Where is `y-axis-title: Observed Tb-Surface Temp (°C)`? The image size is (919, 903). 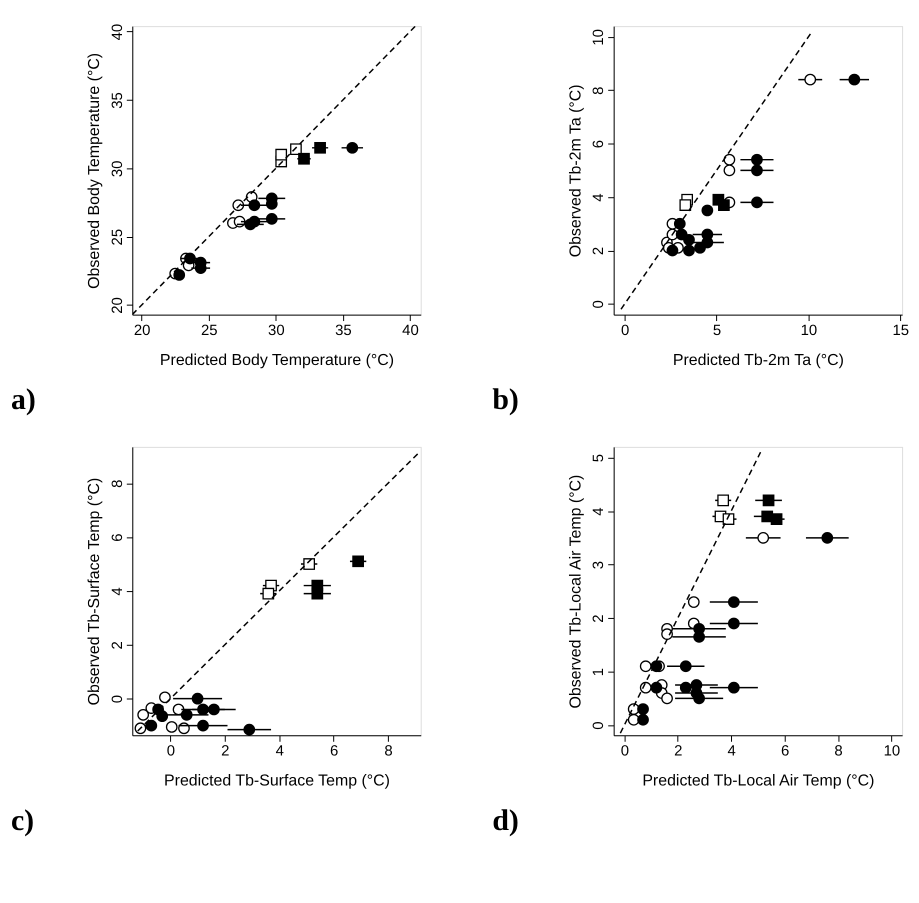
y-axis-title: Observed Tb-Surface Temp (°C) is located at coordinates (94, 592).